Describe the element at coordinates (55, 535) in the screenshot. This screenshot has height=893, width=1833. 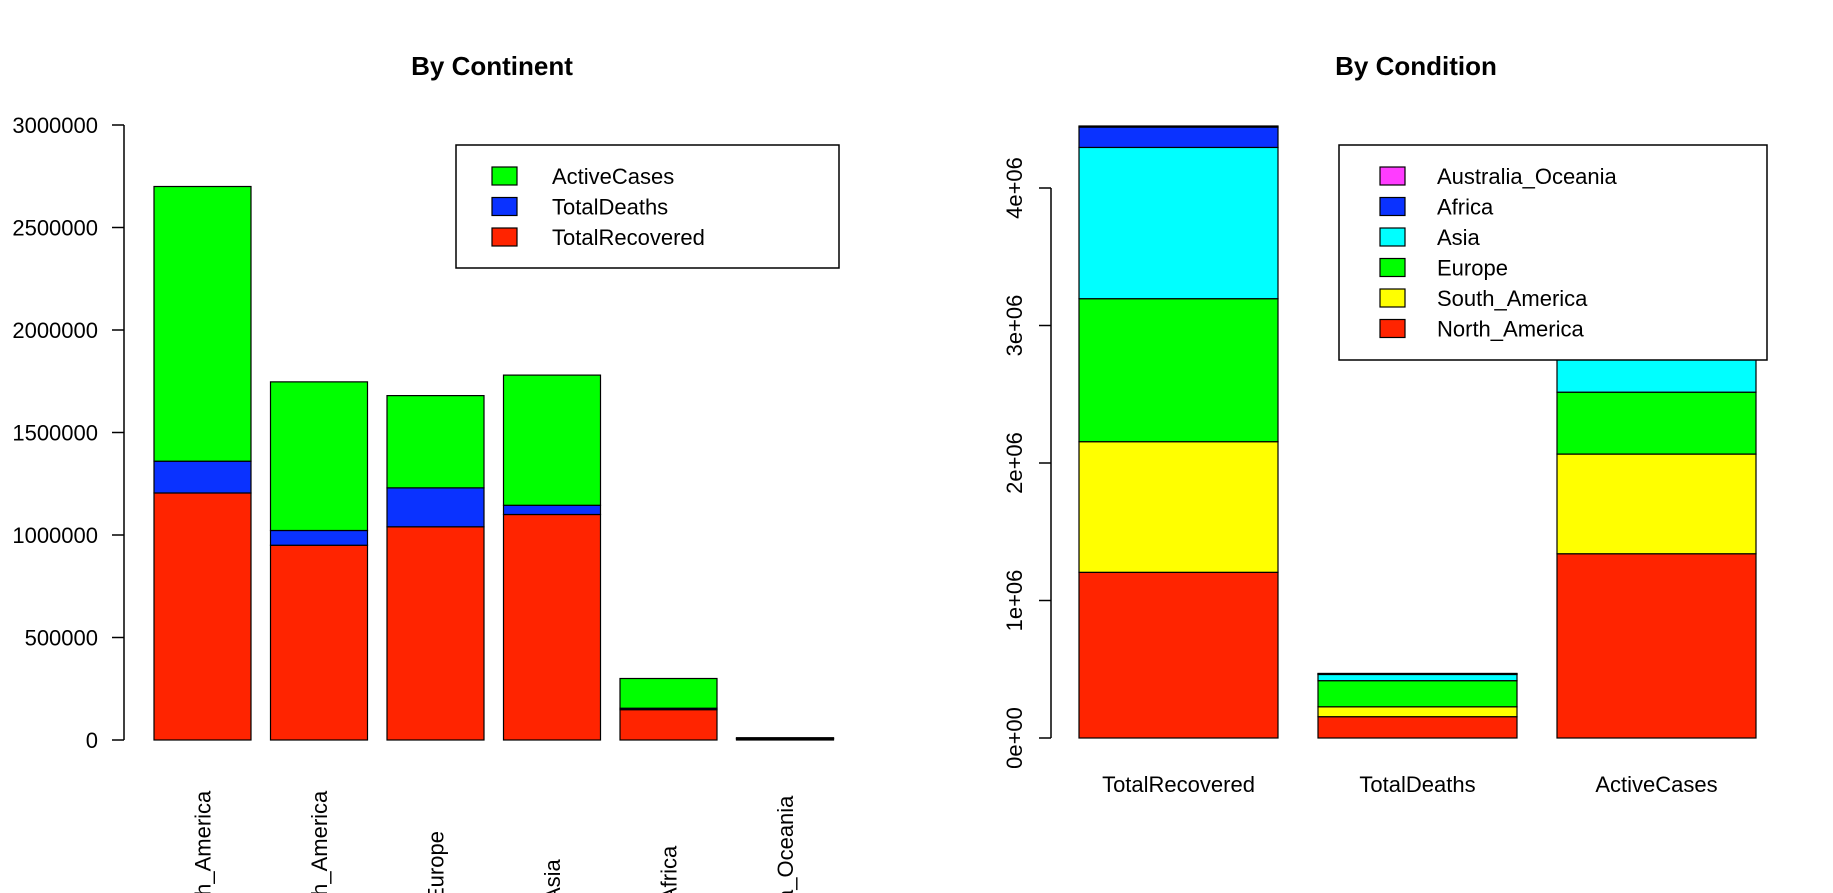
I see `y-tick-label: 1000000` at that location.